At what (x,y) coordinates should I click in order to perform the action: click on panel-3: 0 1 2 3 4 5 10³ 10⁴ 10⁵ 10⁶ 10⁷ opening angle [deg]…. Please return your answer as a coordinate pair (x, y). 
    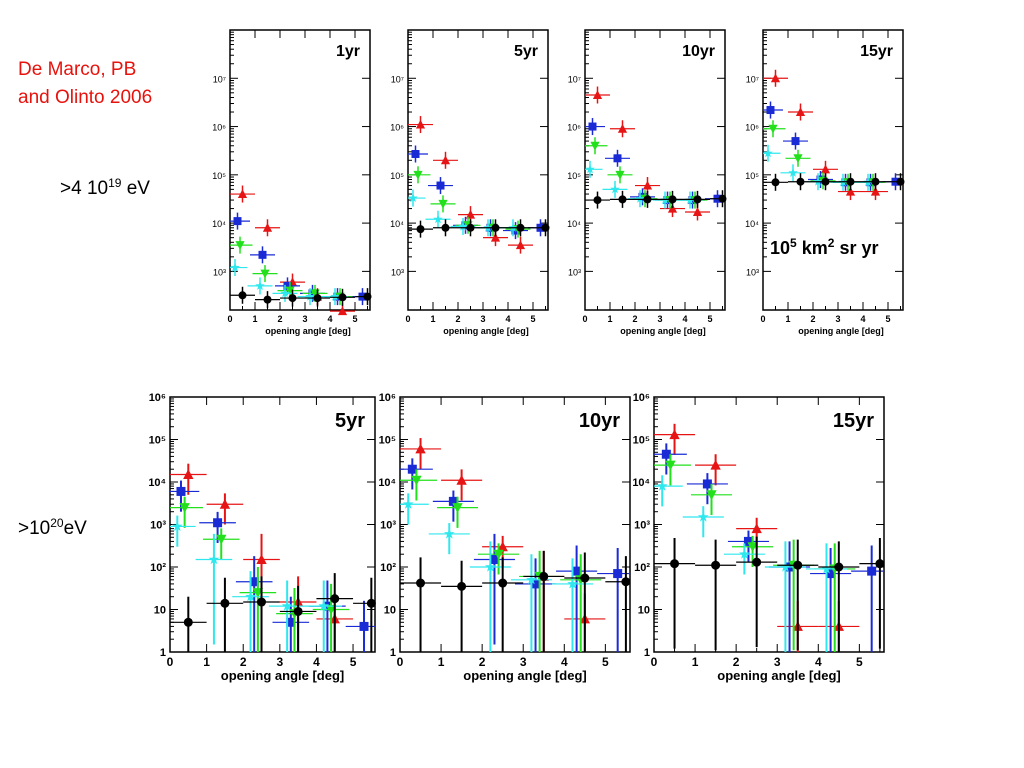
    Looking at the image, I should click on (647, 182).